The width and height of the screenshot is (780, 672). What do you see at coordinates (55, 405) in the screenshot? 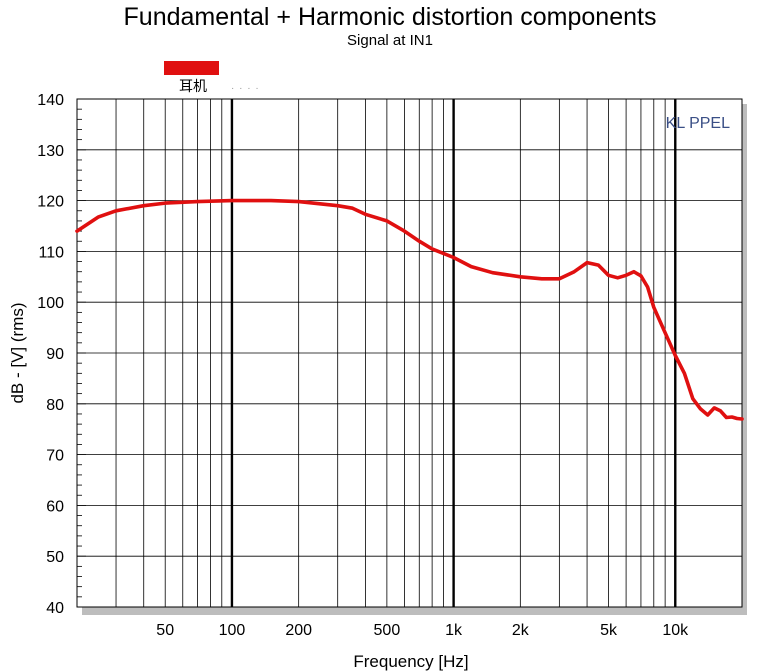
I see `y-tick-label: 80` at bounding box center [55, 405].